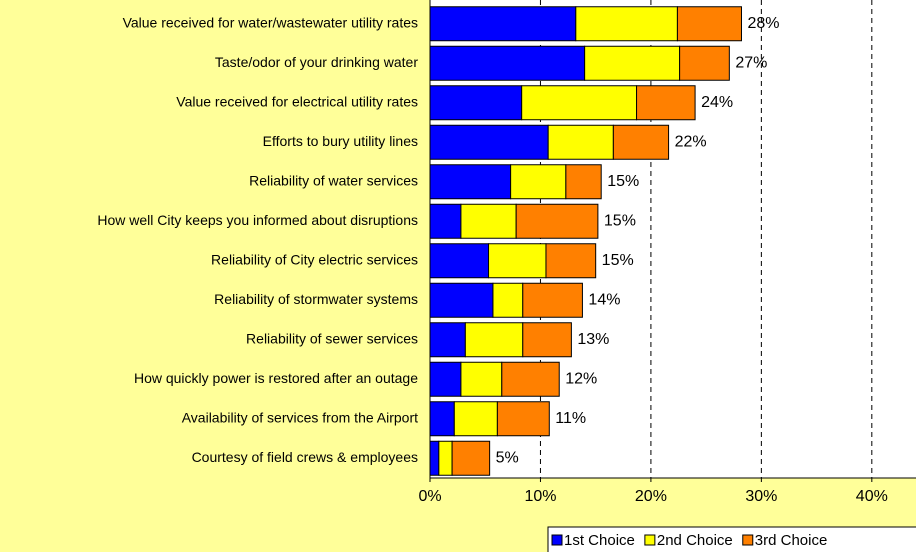 This screenshot has width=916, height=552. I want to click on total-label: 11%, so click(570, 418).